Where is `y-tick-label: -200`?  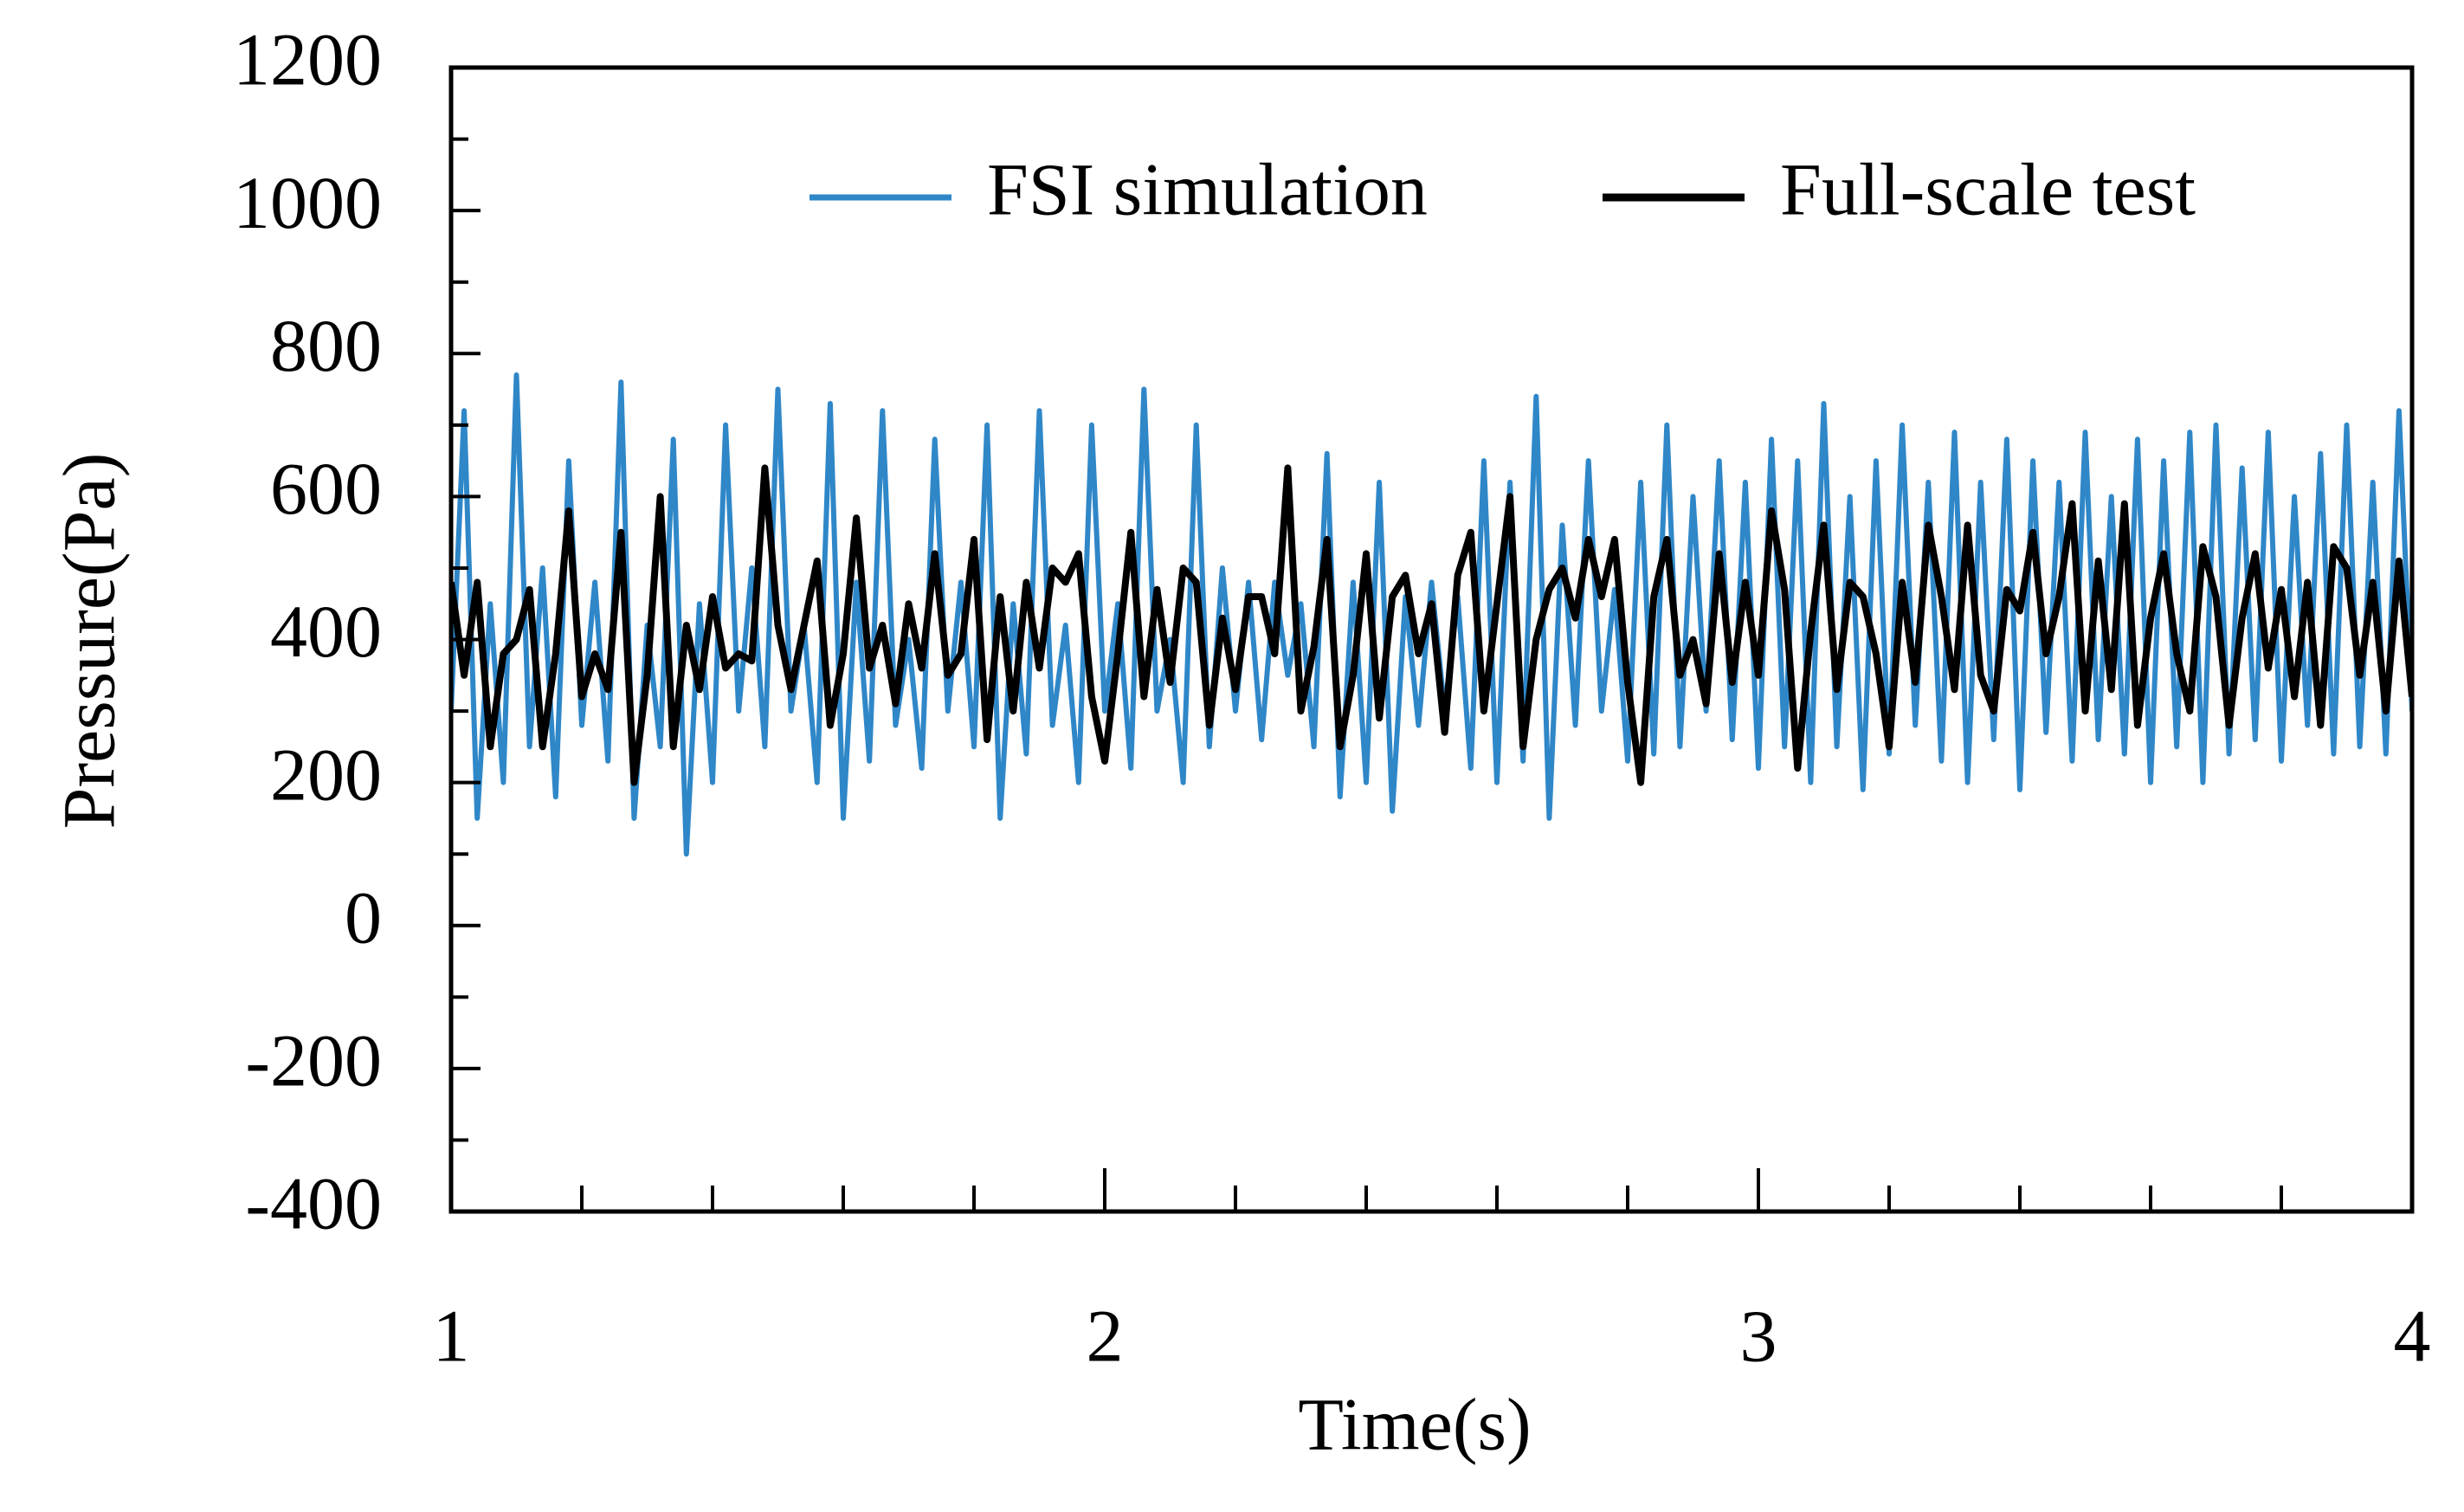 y-tick-label: -200 is located at coordinates (313, 1060).